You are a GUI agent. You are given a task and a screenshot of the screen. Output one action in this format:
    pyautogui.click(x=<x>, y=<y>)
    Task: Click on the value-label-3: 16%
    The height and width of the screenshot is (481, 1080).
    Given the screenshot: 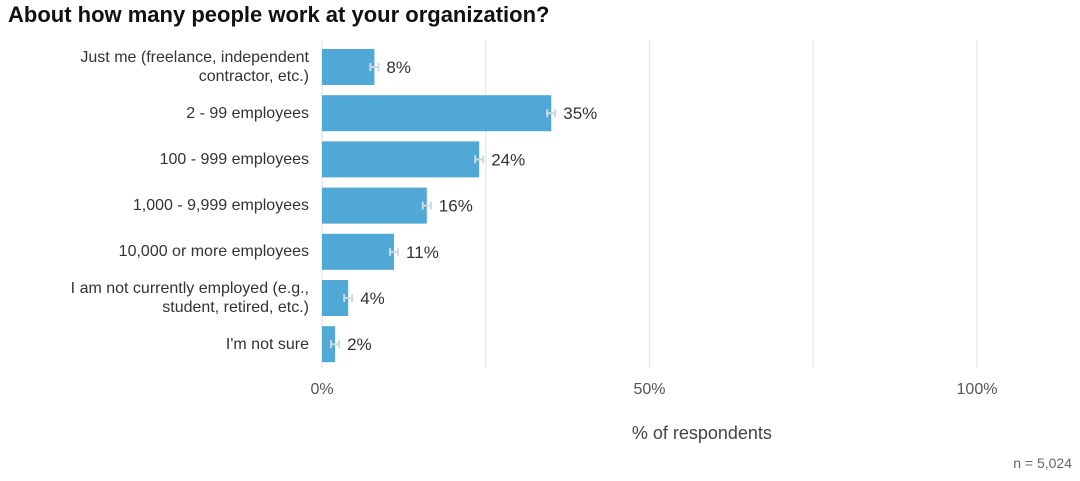 What is the action you would take?
    pyautogui.click(x=456, y=206)
    